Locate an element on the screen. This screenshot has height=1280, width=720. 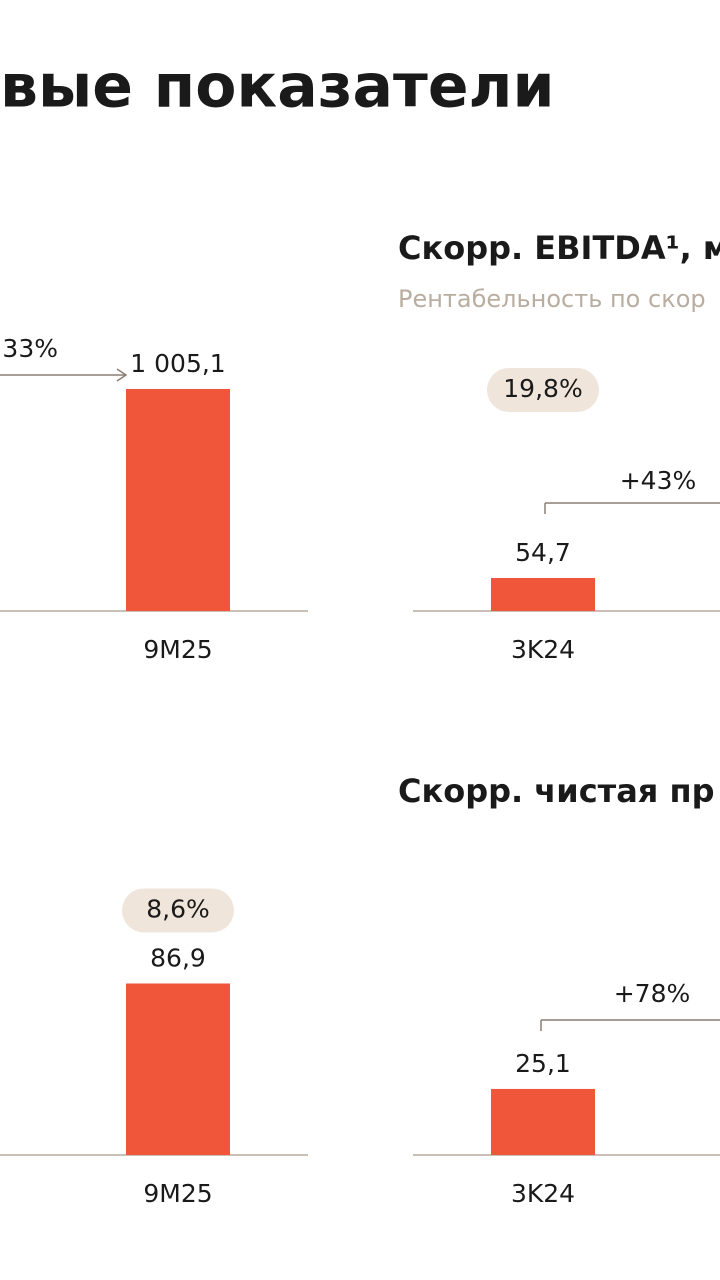
chart-title: Скорр. чистая пр is located at coordinates (556, 791).